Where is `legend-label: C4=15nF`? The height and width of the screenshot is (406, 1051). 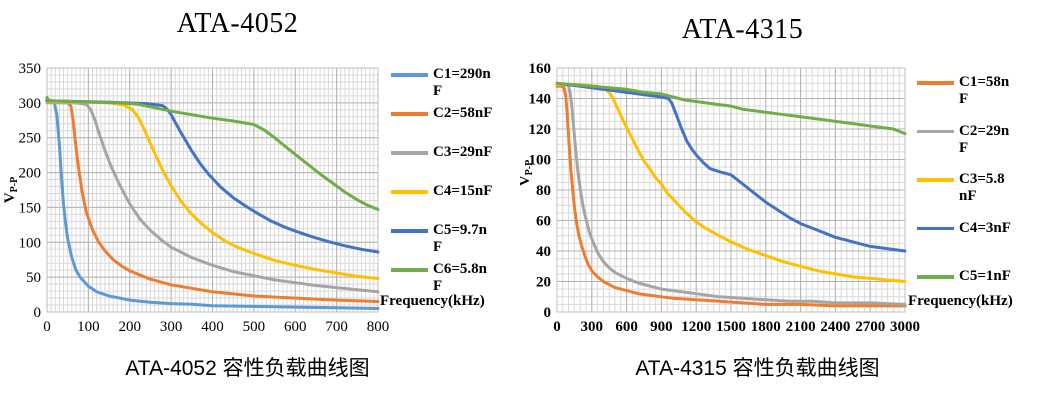 legend-label: C4=15nF is located at coordinates (463, 191).